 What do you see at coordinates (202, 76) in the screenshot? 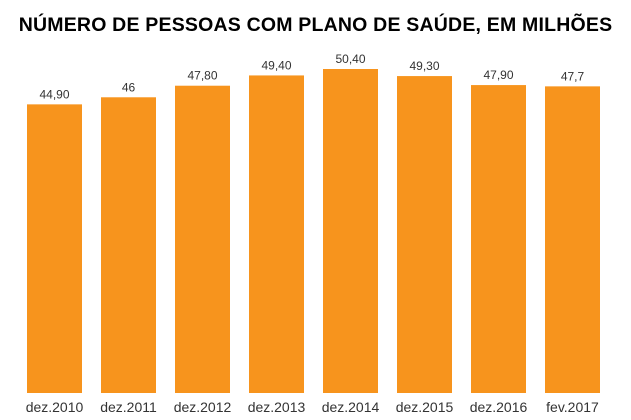
I see `data-label: 47,80` at bounding box center [202, 76].